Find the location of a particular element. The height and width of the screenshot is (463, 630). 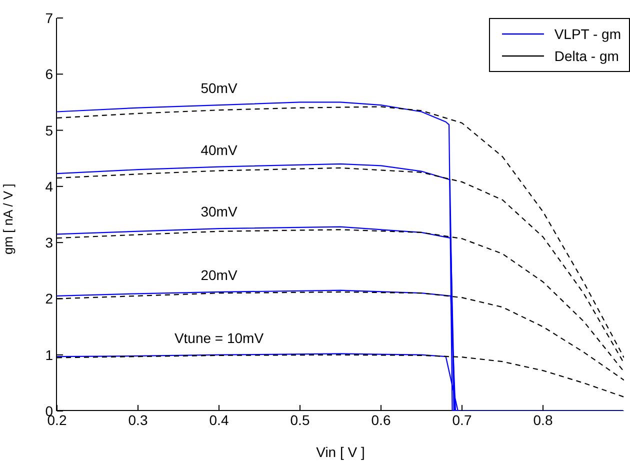

legend-label: VLPT - gm is located at coordinates (587, 34).